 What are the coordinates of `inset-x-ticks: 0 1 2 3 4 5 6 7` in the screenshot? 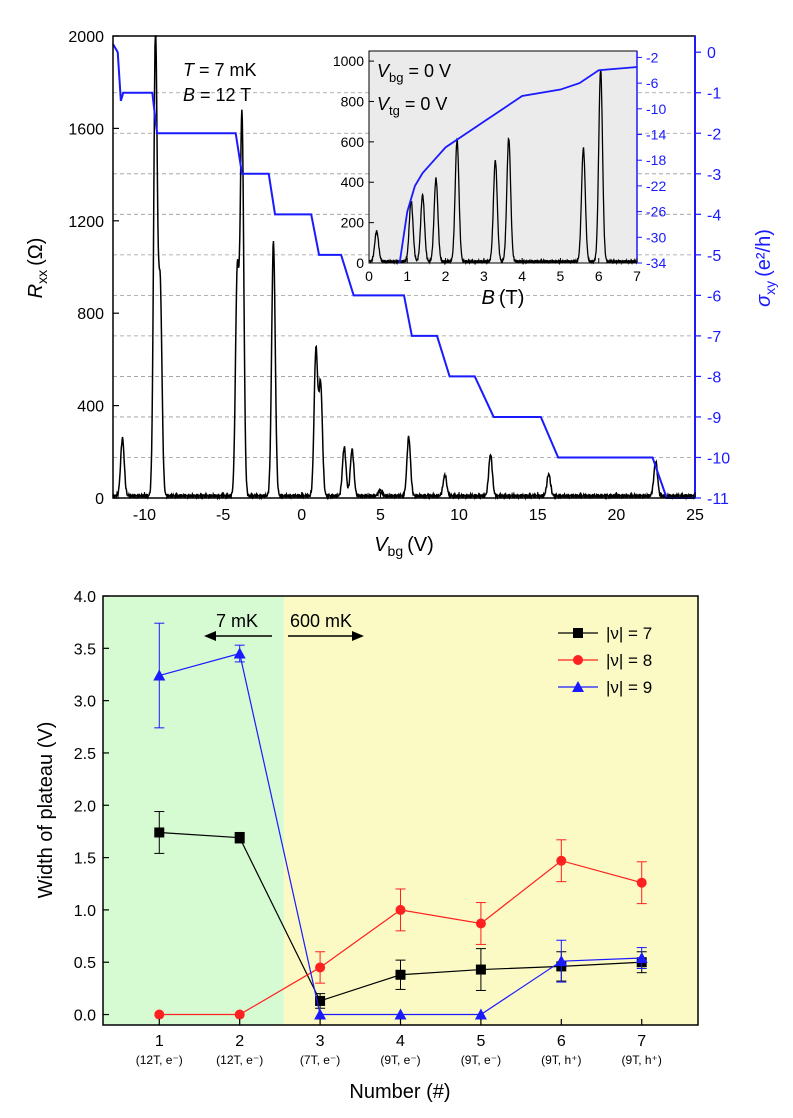 It's located at (503, 271).